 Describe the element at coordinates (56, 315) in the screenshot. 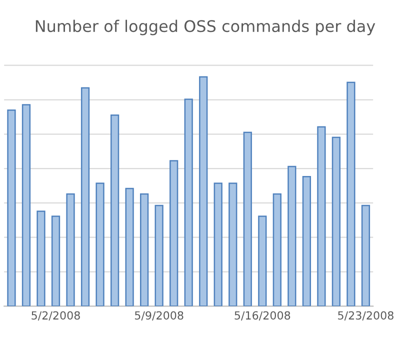

I see `x-tick-label: 5/2/2008` at that location.